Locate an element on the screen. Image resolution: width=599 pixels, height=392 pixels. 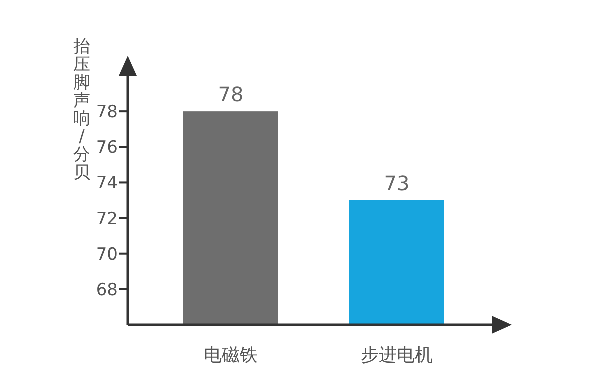
y-tick-label: 72 is located at coordinates (107, 219).